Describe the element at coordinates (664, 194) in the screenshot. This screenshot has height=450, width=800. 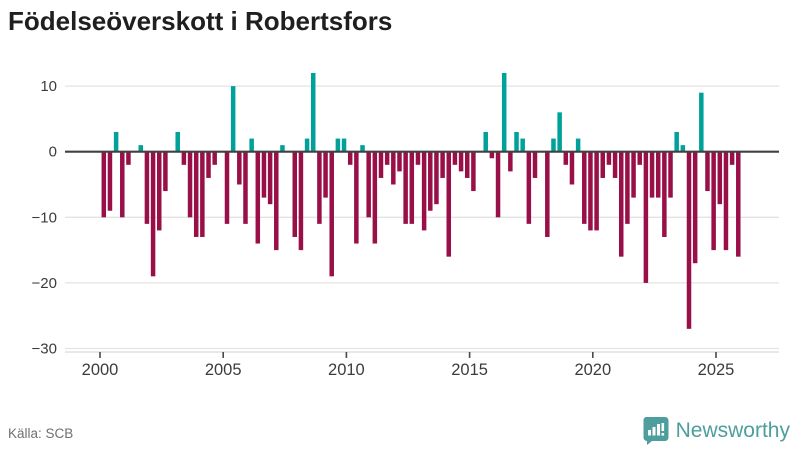
I see `bar-2022-Q4` at that location.